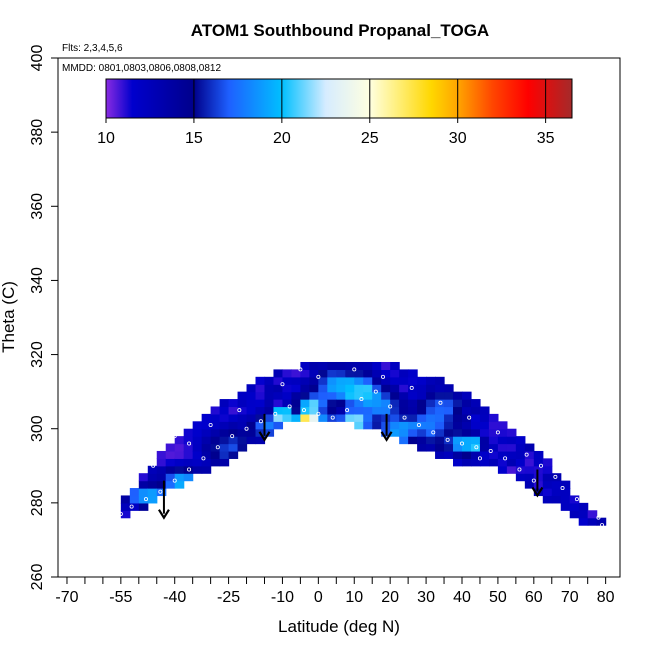 The image size is (650, 650). What do you see at coordinates (390, 597) in the screenshot?
I see `x-tick-label: 20` at bounding box center [390, 597].